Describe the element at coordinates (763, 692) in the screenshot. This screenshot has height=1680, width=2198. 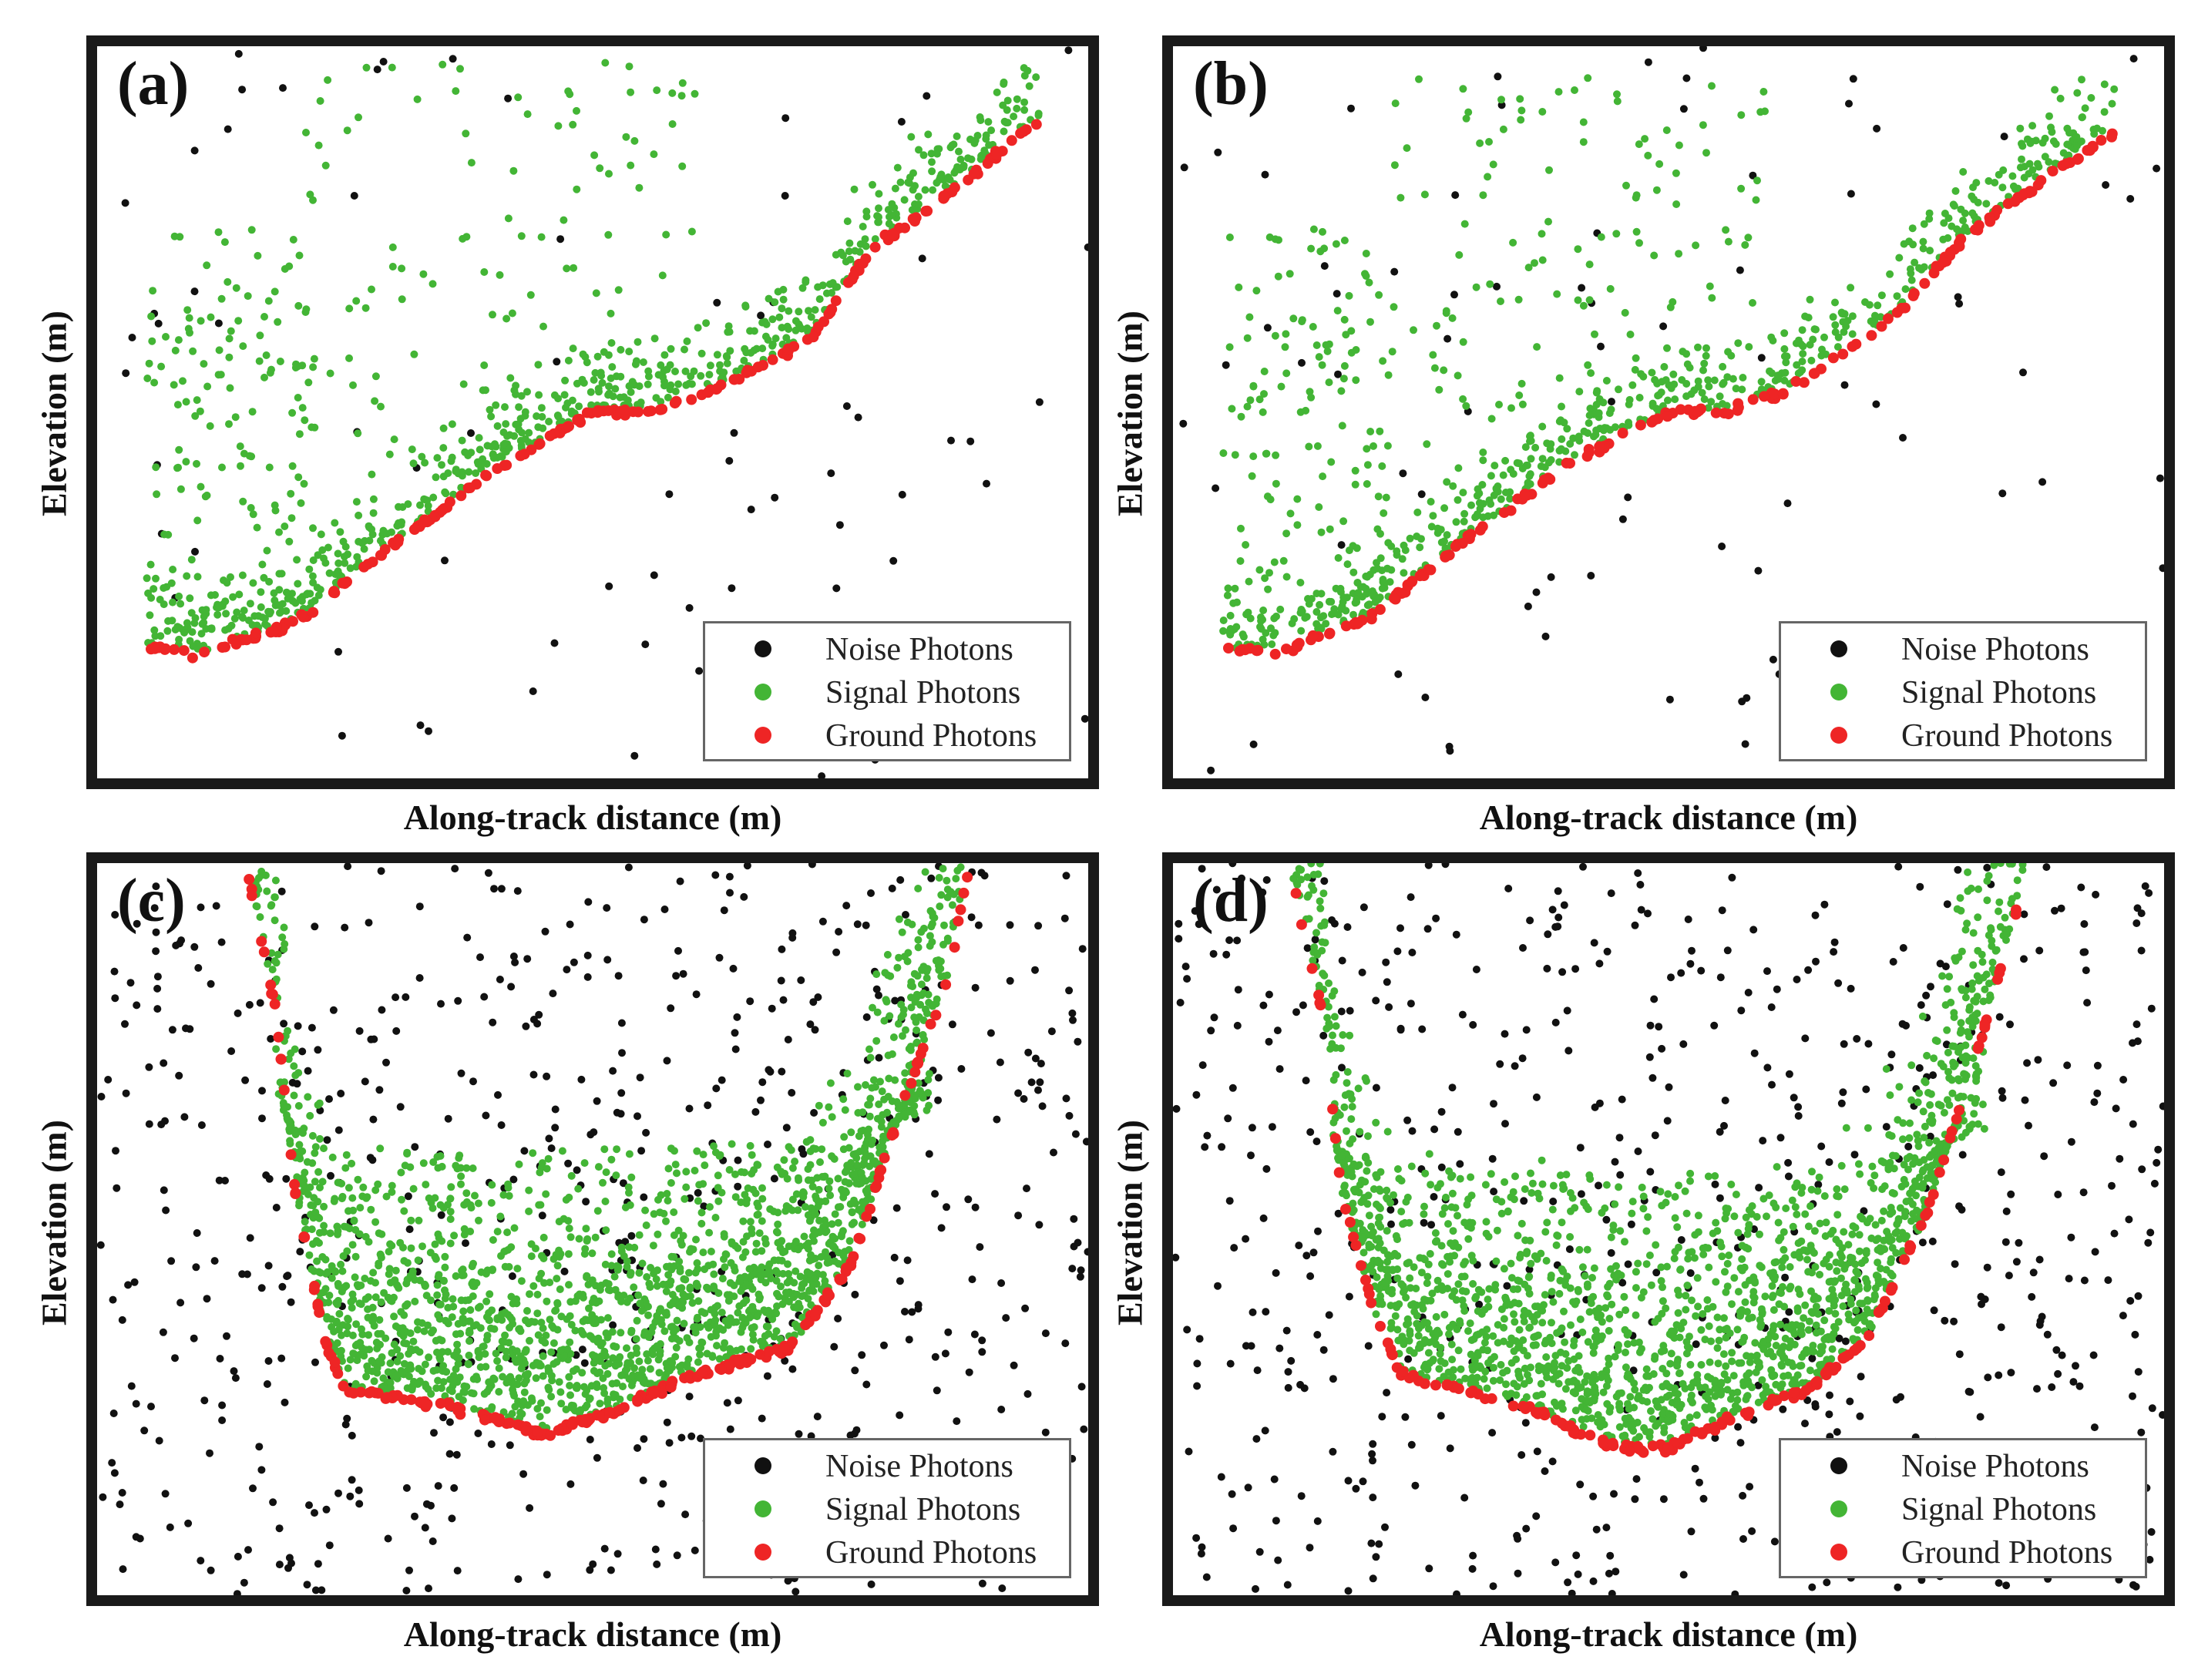
I see `signal-marker-icon` at that location.